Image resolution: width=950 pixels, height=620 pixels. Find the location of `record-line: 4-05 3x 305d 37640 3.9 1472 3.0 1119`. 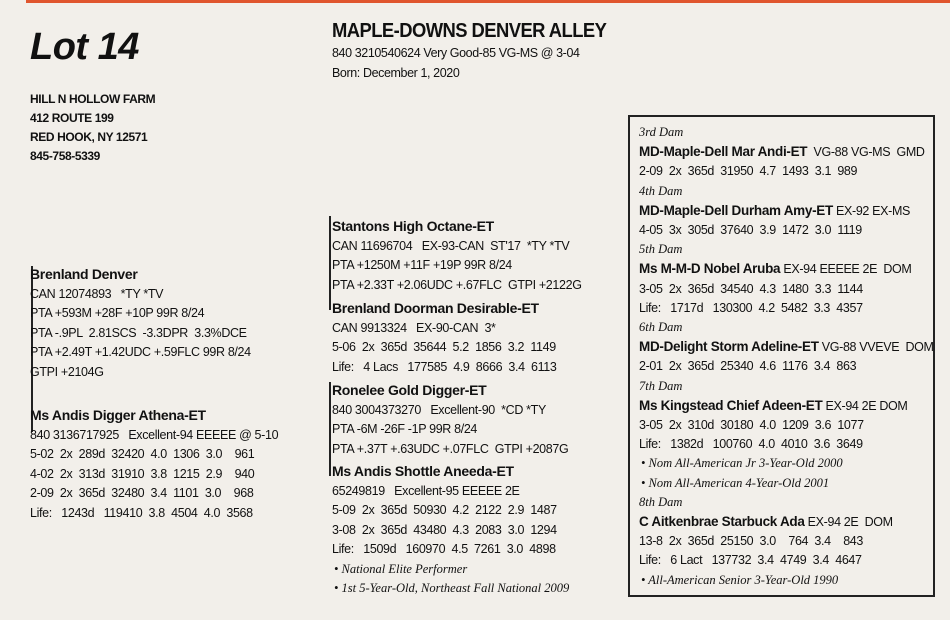

record-line: 4-05 3x 305d 37640 3.9 1472 3.0 1119 is located at coordinates (750, 230).